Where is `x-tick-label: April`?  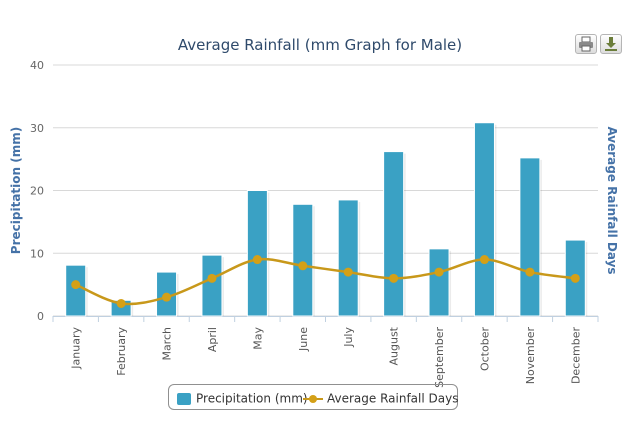 x-tick-label: April is located at coordinates (212, 339).